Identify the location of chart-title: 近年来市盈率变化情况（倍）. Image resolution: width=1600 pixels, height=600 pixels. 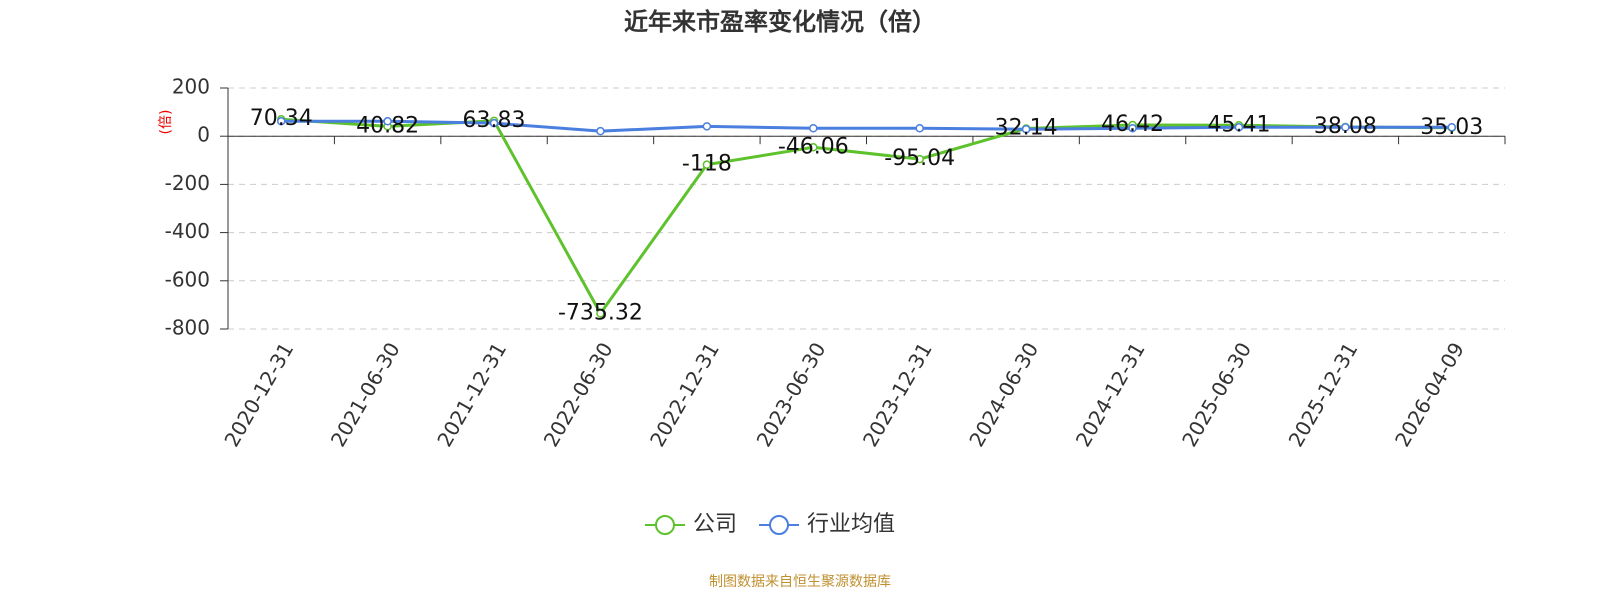
(780, 22).